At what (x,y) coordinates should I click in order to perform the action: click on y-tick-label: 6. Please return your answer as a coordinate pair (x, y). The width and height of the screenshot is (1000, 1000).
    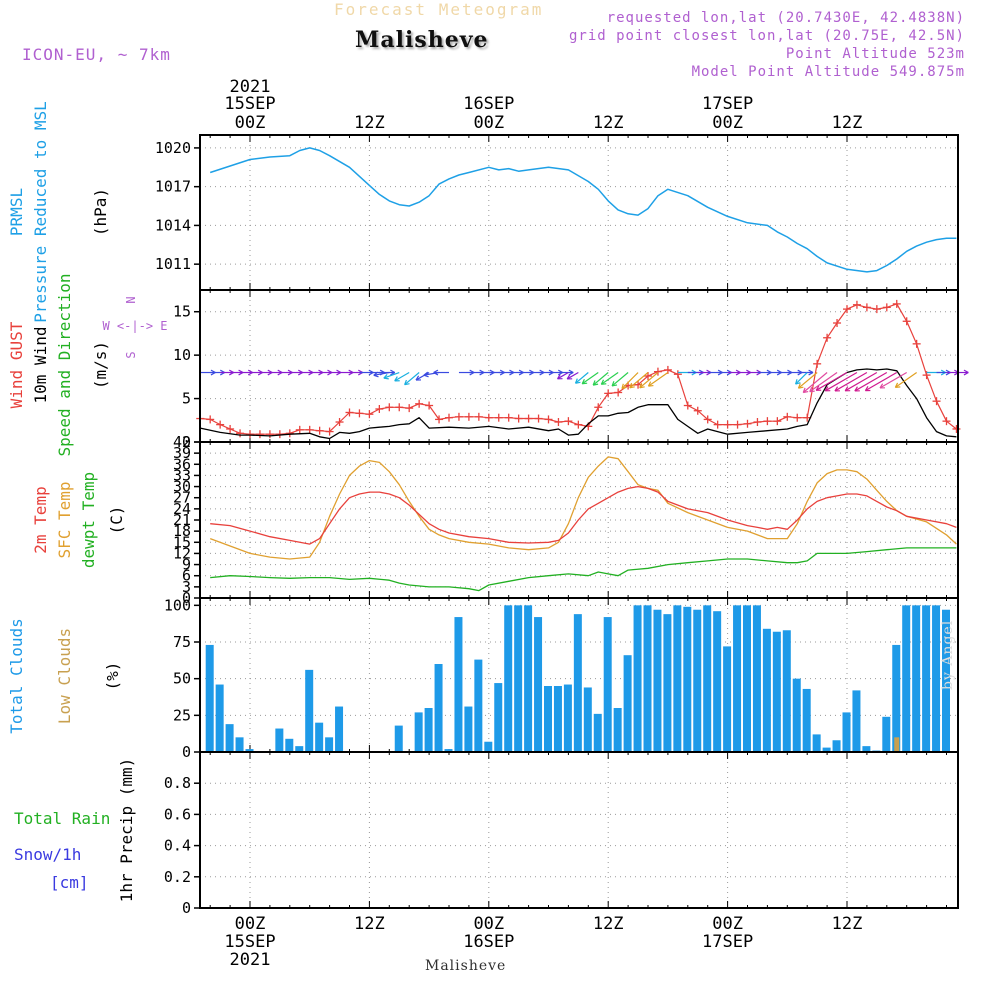
    Looking at the image, I should click on (186, 576).